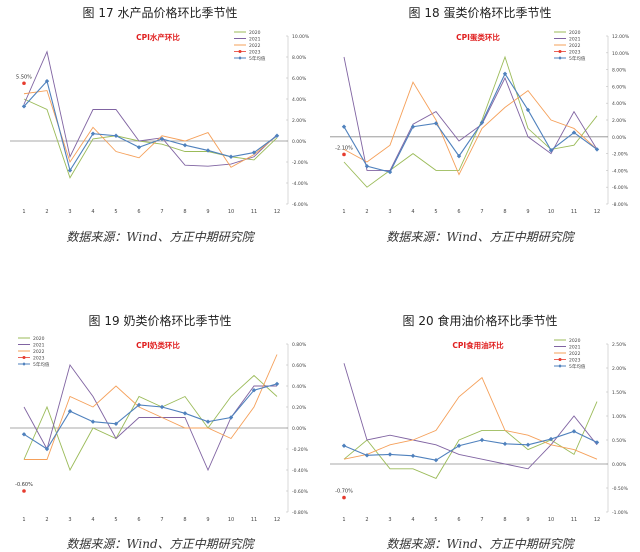 The width and height of the screenshot is (640, 552). I want to click on y-tick-label: 4.00%, so click(619, 104).